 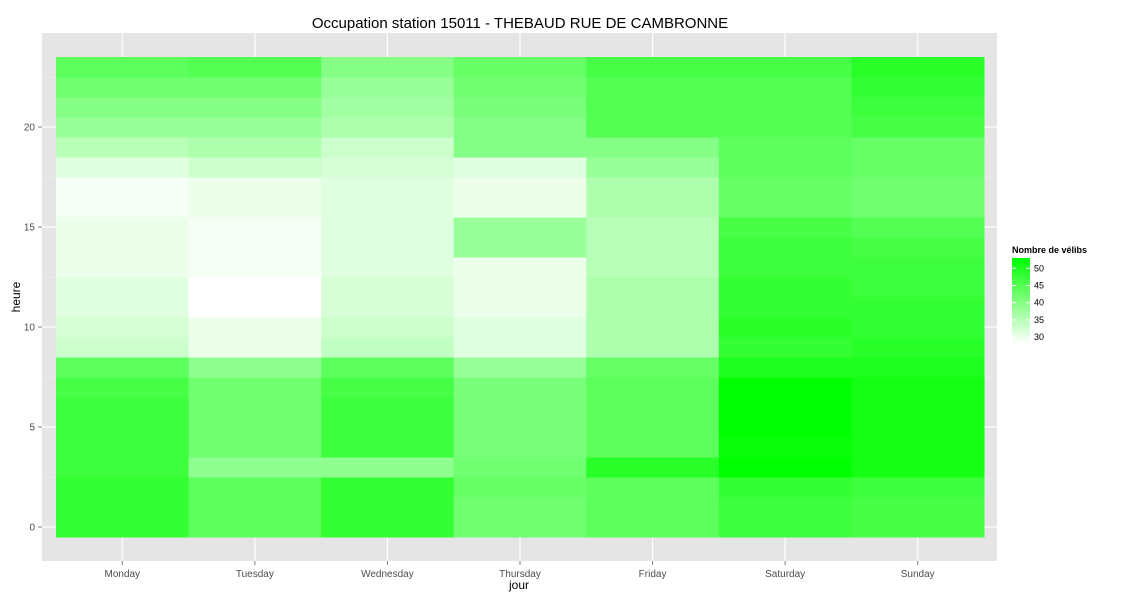 What do you see at coordinates (785, 574) in the screenshot?
I see `x-tick-label: Saturday` at bounding box center [785, 574].